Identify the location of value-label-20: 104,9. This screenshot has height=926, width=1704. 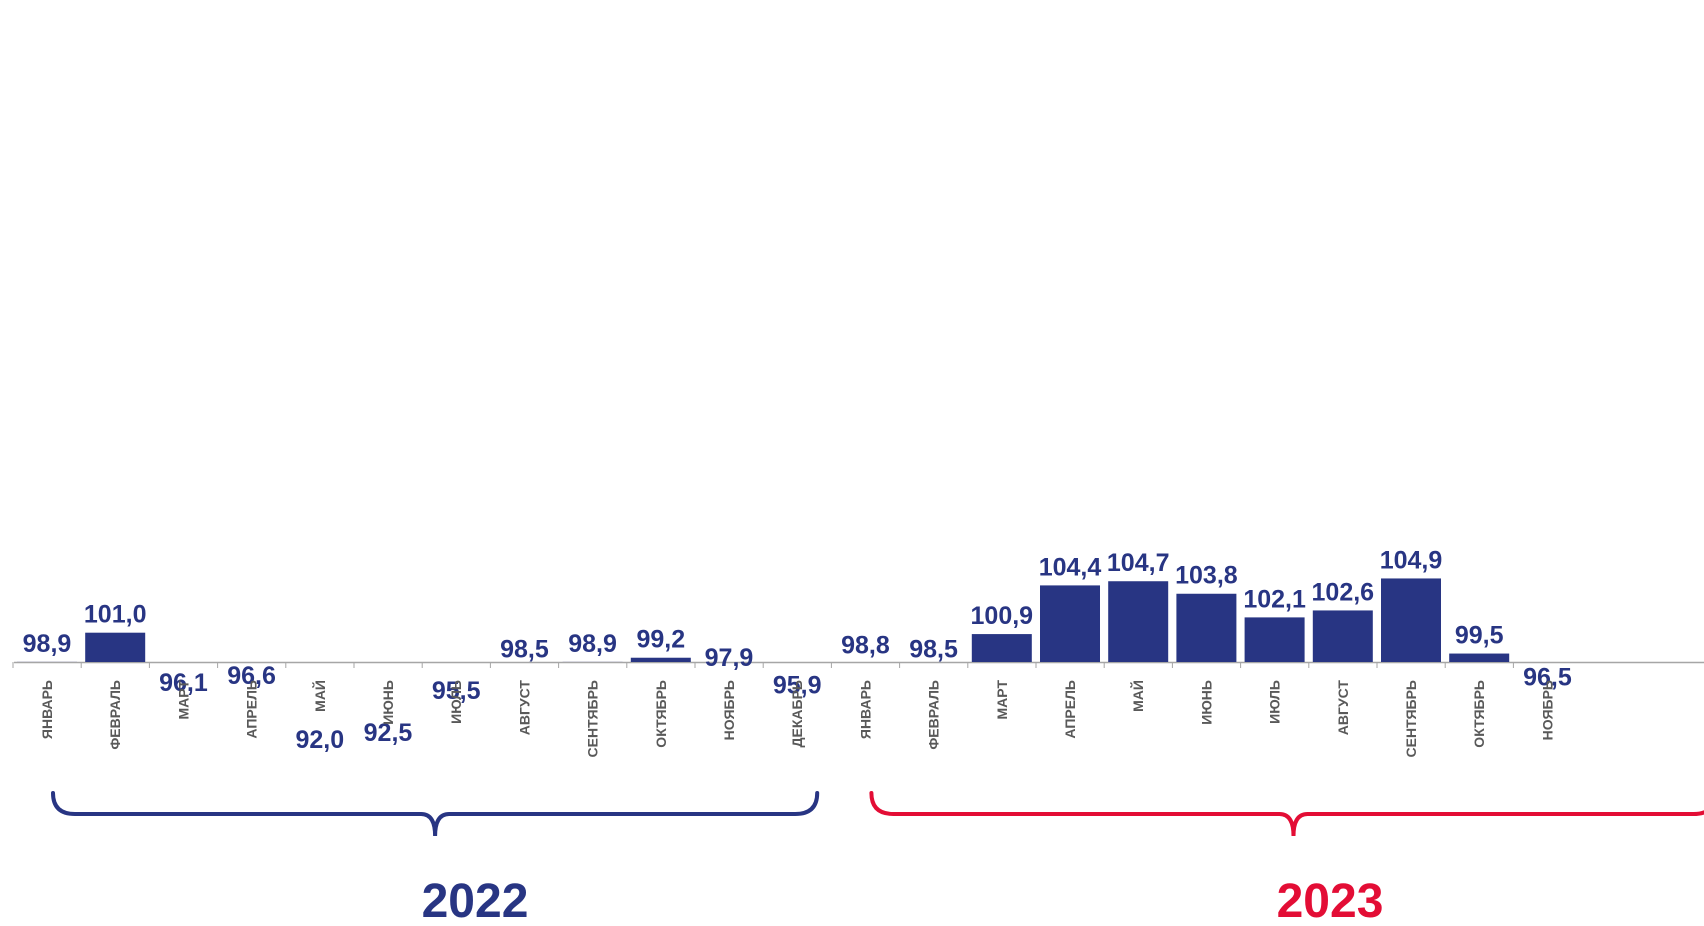
(1411, 560).